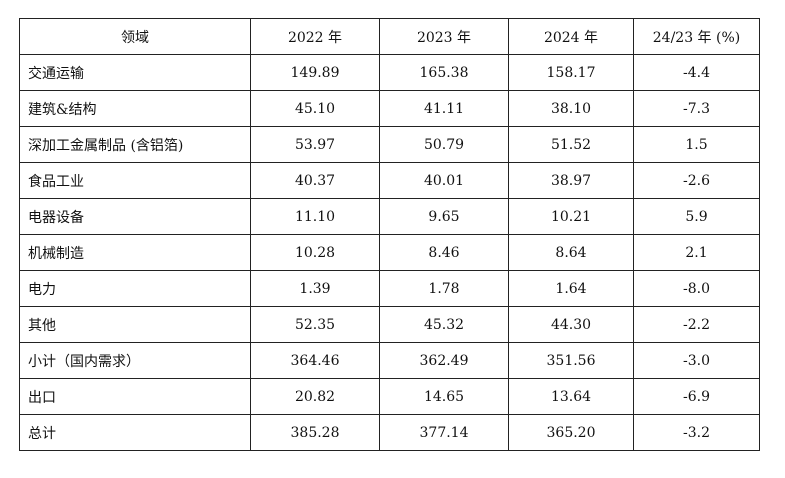 The height and width of the screenshot is (478, 785). What do you see at coordinates (696, 72) in the screenshot?
I see `cell-change: -4.4` at bounding box center [696, 72].